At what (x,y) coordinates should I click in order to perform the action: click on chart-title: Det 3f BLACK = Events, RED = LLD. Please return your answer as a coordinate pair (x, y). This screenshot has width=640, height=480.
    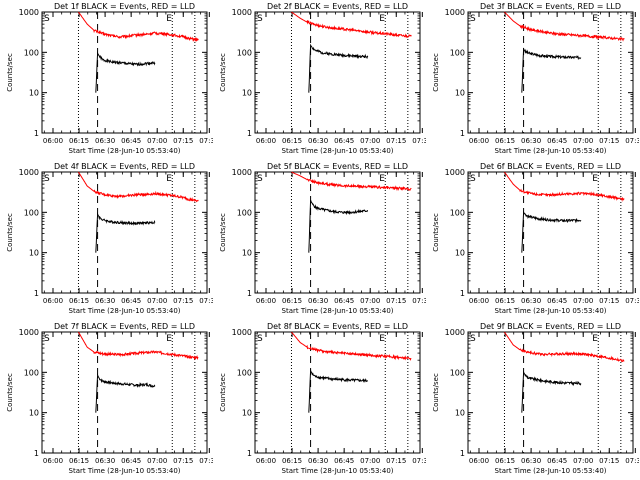
    Looking at the image, I should click on (550, 6).